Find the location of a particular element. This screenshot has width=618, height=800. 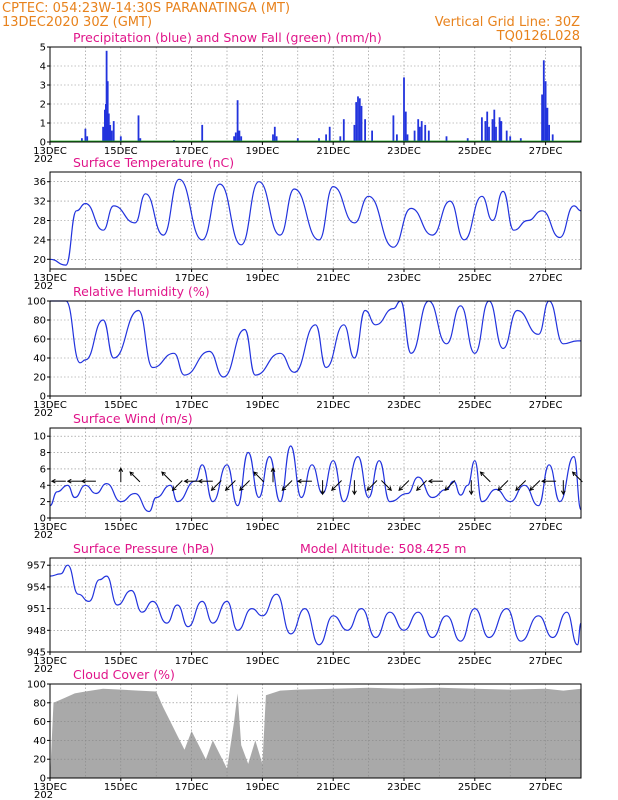

y-tick-label: 1 is located at coordinates (43, 124).